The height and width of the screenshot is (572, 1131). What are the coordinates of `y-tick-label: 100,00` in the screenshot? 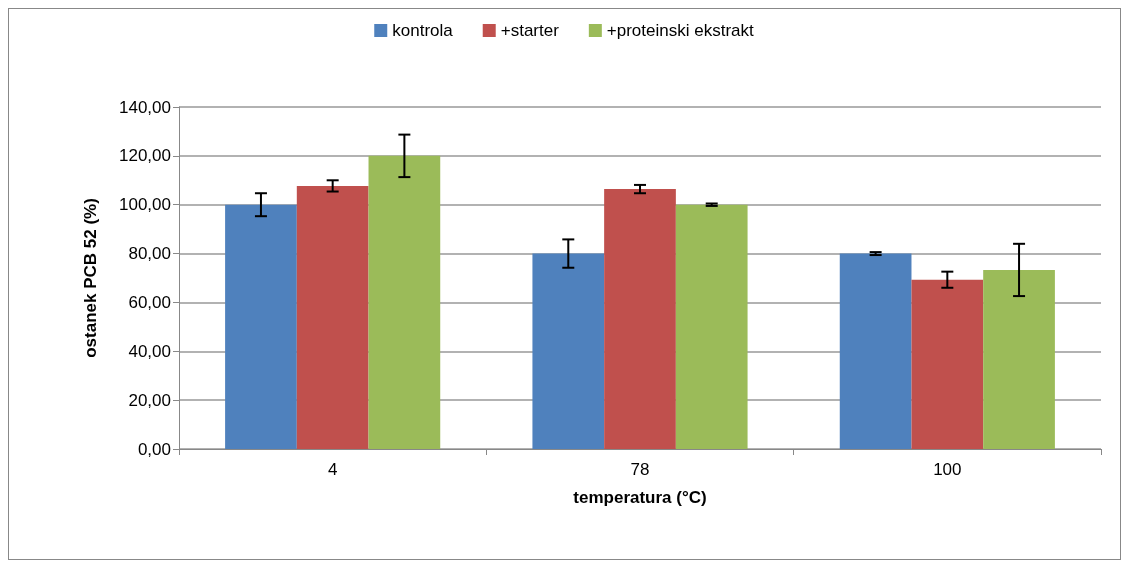 It's located at (145, 205).